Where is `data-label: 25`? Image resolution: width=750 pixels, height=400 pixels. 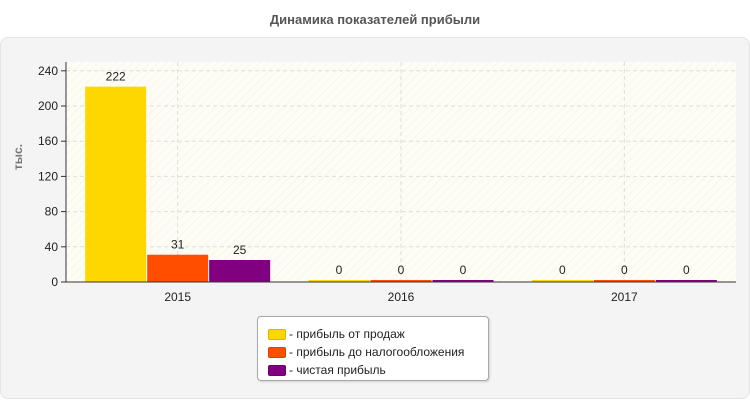 data-label: 25 is located at coordinates (240, 250).